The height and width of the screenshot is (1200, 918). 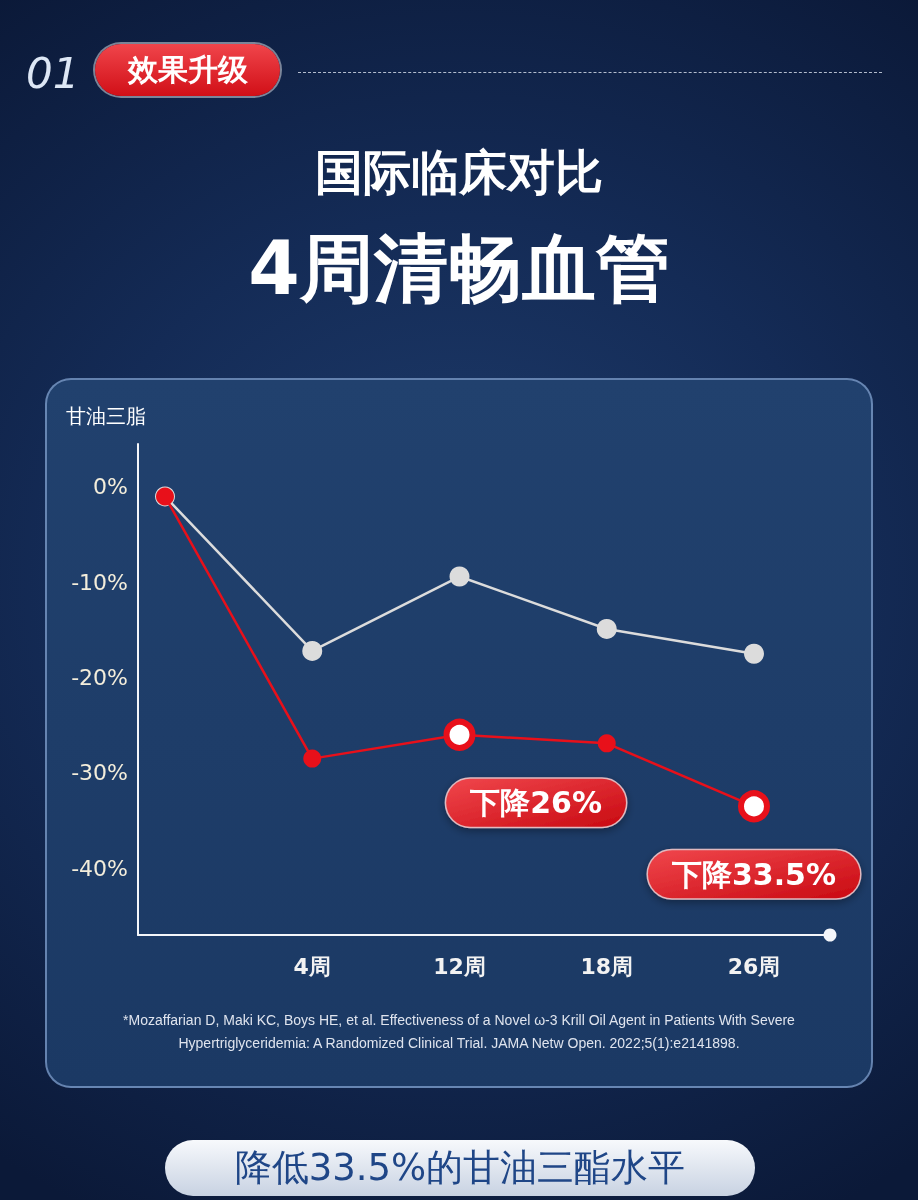 I want to click on x-tick-label: 18周, so click(x=607, y=966).